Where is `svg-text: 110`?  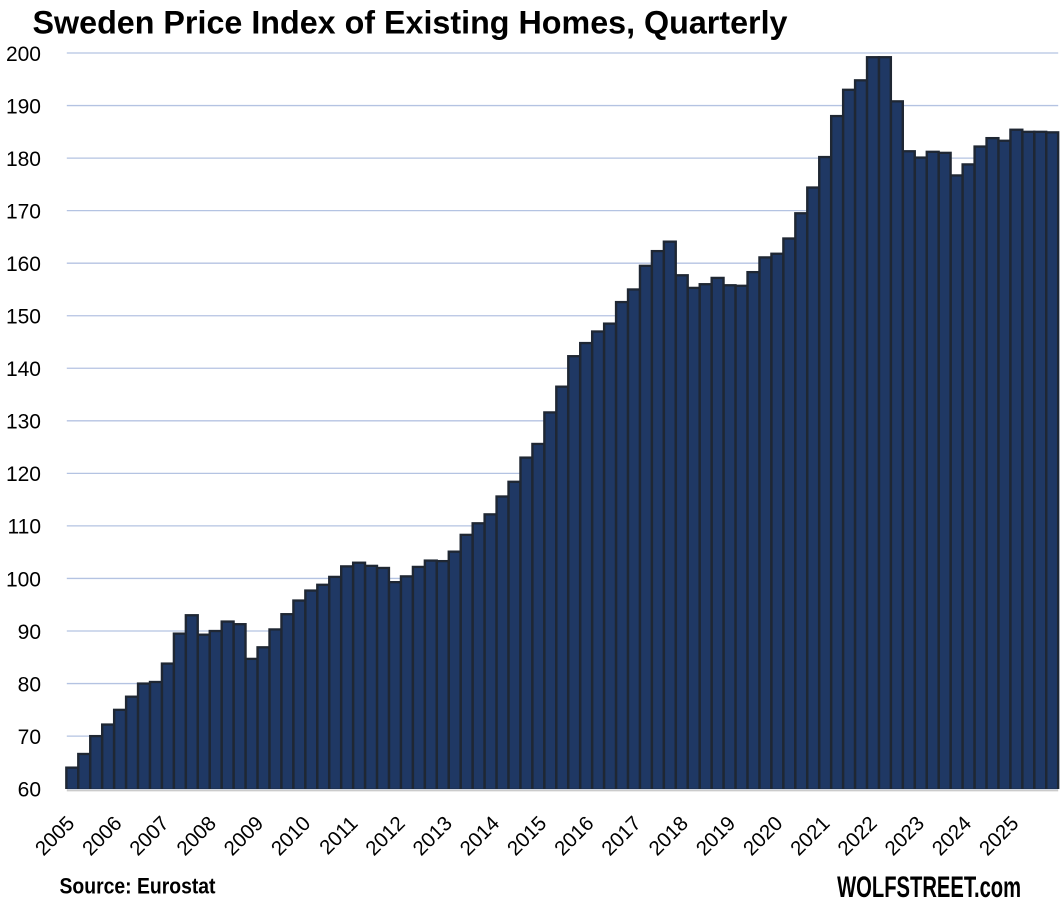 svg-text: 110 is located at coordinates (24, 527).